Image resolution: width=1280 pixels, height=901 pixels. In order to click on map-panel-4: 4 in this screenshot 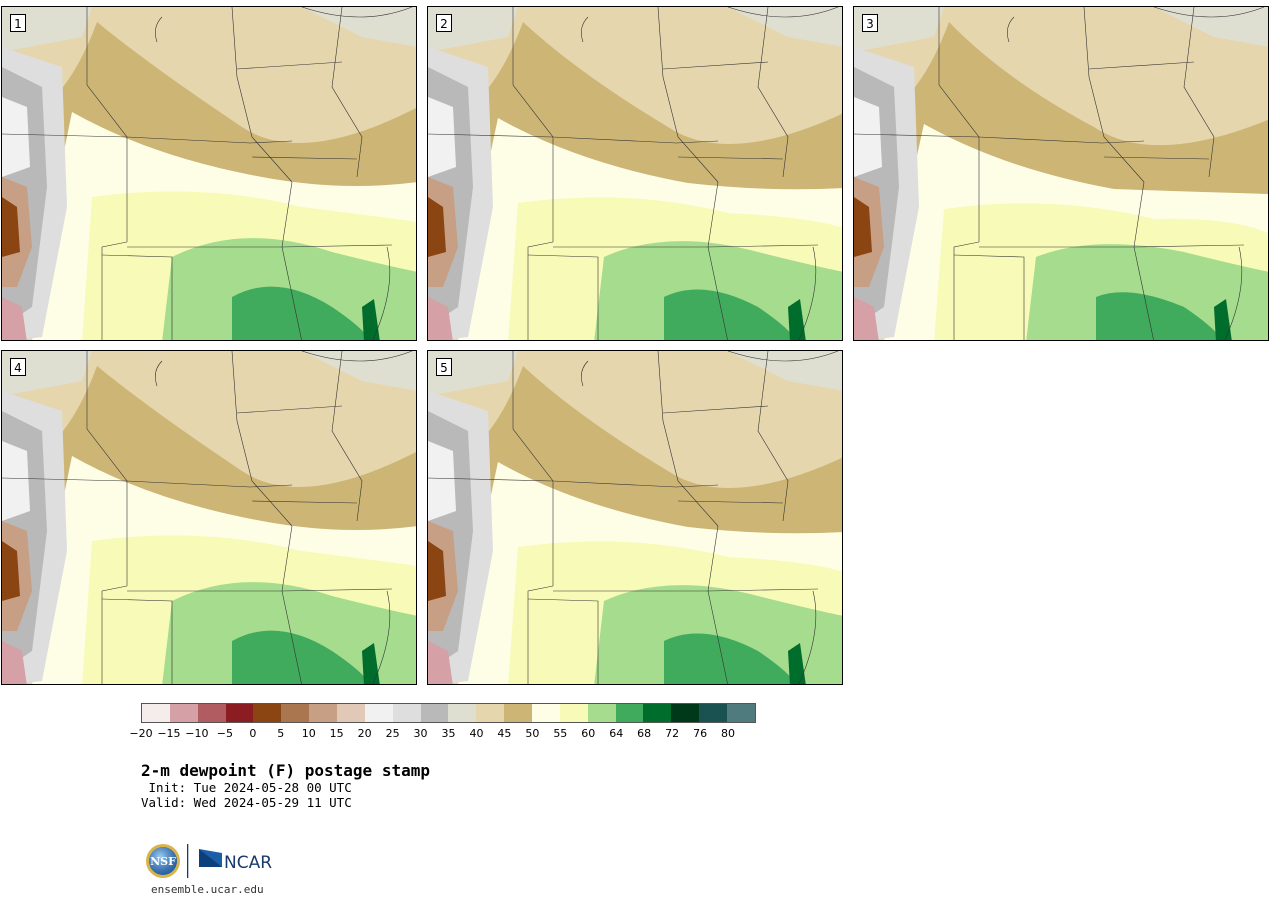, I will do `click(209, 517)`.